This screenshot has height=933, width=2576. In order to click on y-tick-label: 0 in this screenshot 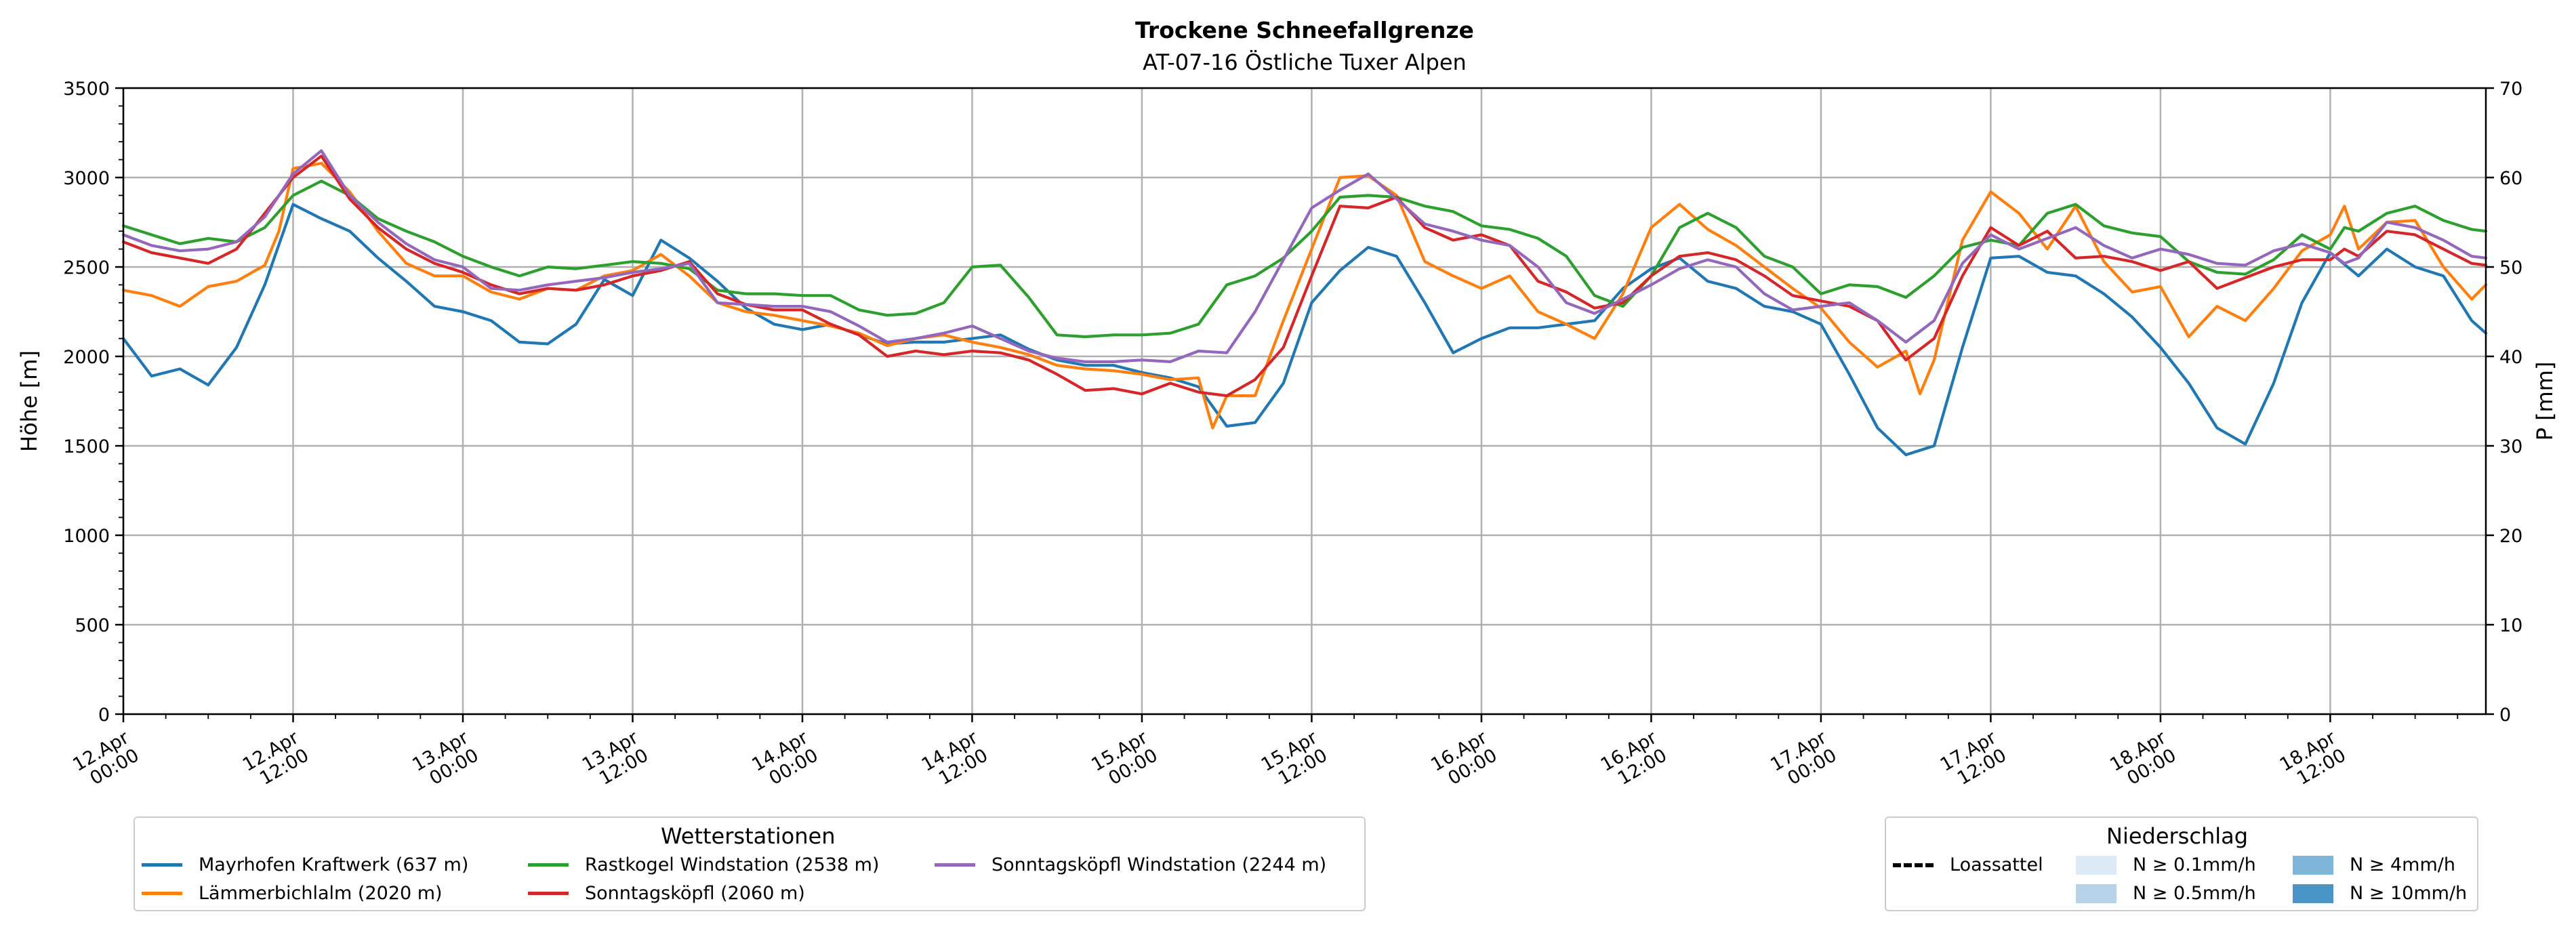, I will do `click(104, 715)`.